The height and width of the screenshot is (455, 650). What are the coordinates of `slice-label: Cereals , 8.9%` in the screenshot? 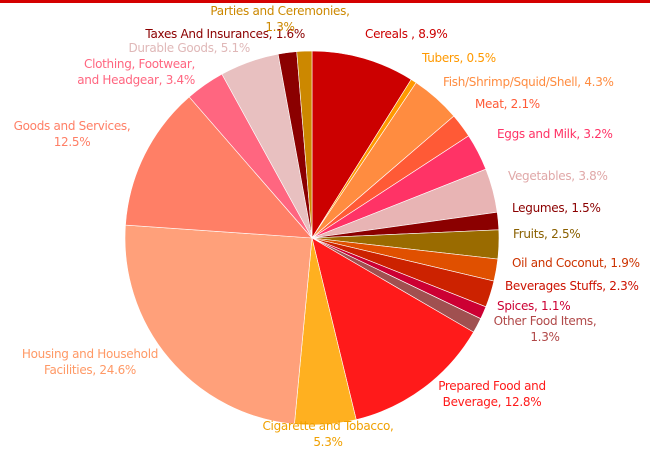 It's located at (406, 34).